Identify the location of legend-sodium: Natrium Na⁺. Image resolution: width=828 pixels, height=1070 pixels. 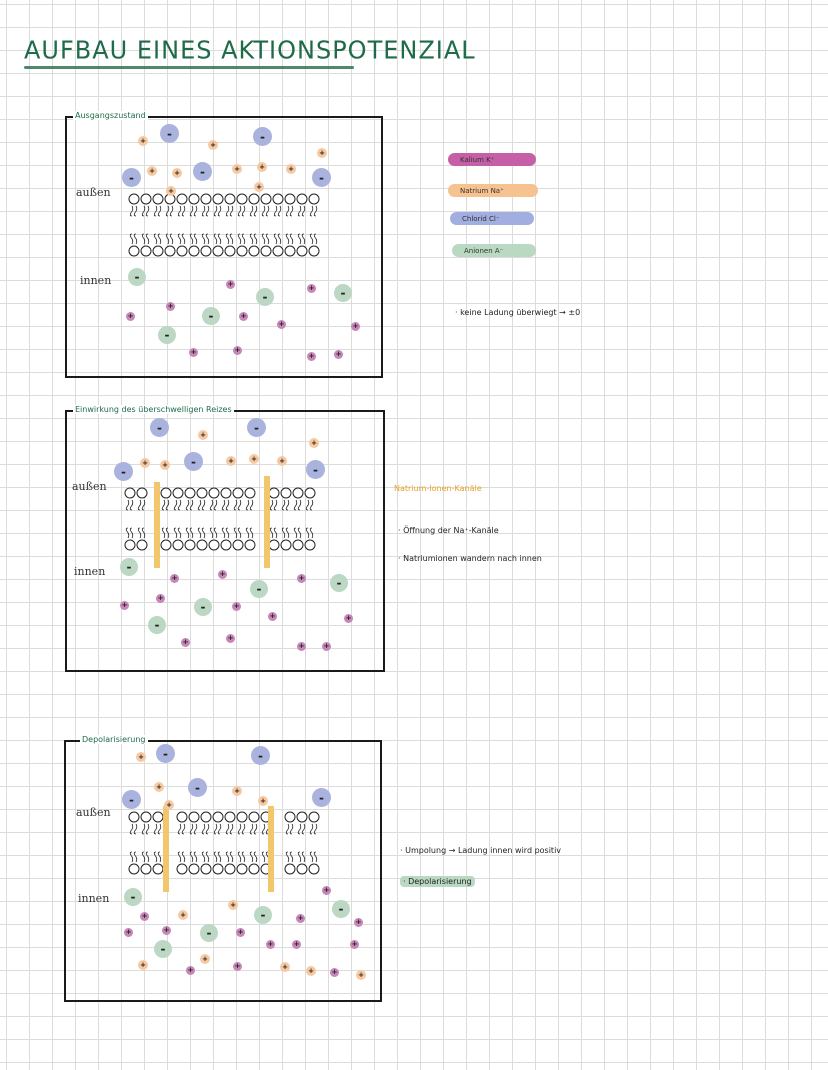
(493, 190).